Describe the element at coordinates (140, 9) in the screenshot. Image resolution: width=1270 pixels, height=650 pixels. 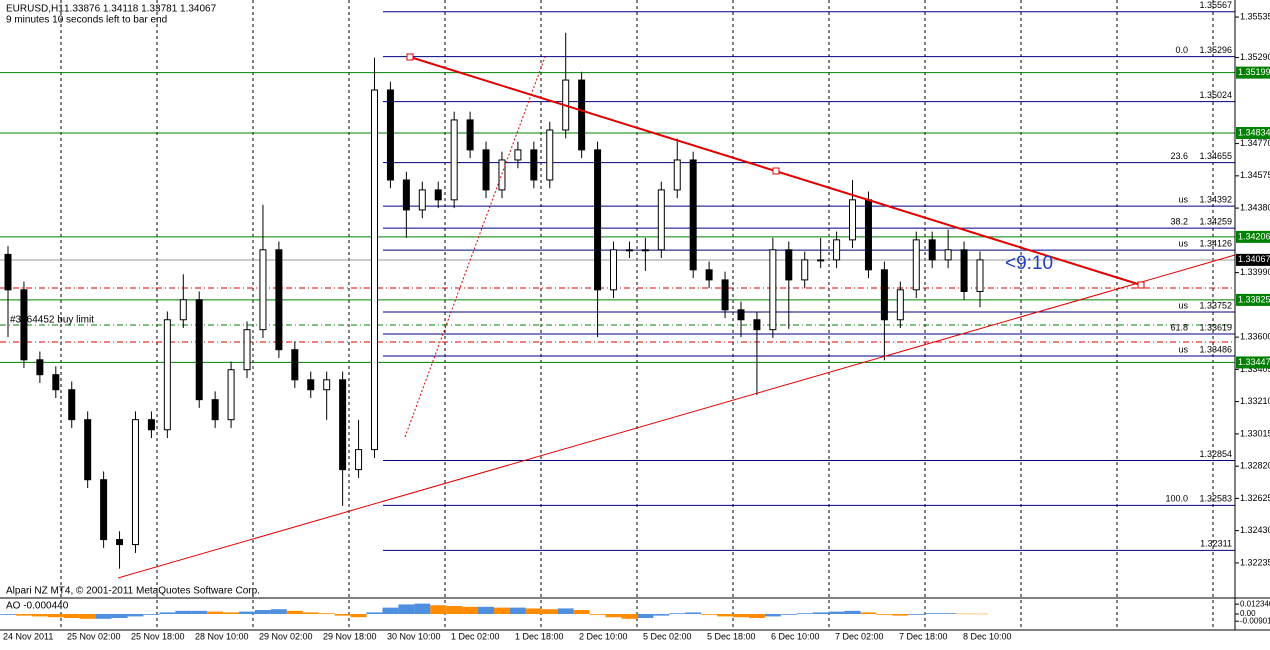
I see `header-values: 1.33876 1.34118 1.33781 1.34067` at that location.